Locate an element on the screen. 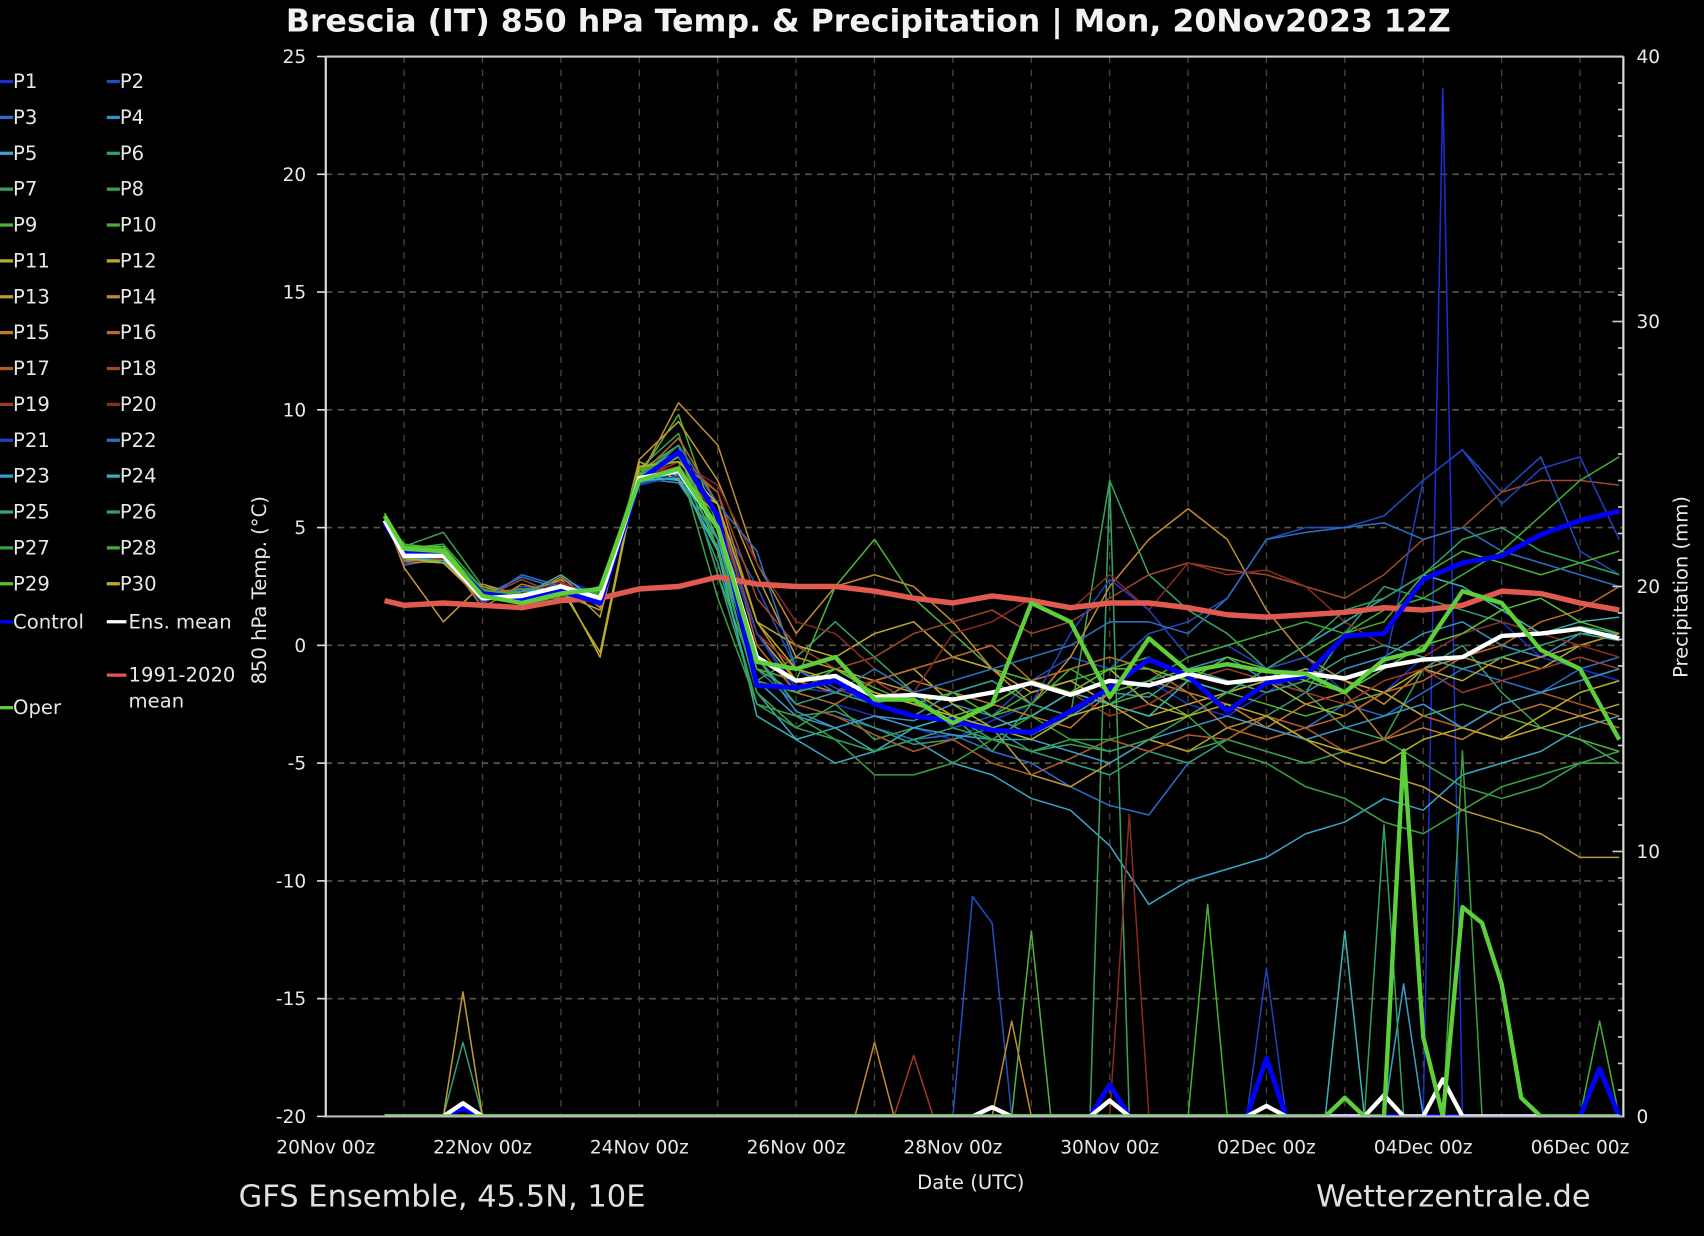 This screenshot has height=1236, width=1704. legend-label-p17: P17 is located at coordinates (31, 368).